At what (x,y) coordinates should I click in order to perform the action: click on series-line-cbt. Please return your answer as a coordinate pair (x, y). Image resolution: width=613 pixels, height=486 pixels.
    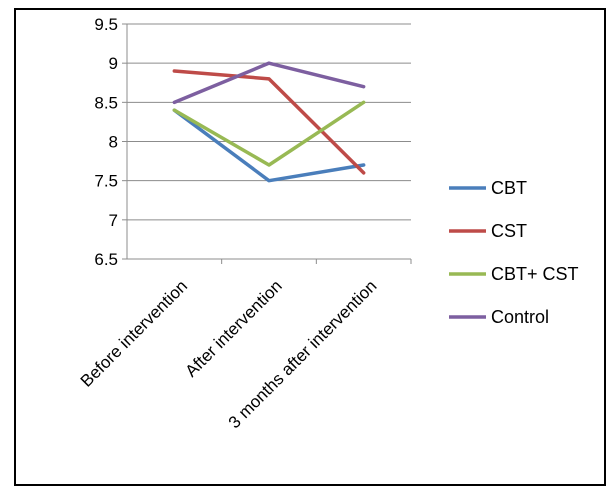
    Looking at the image, I should click on (269, 145).